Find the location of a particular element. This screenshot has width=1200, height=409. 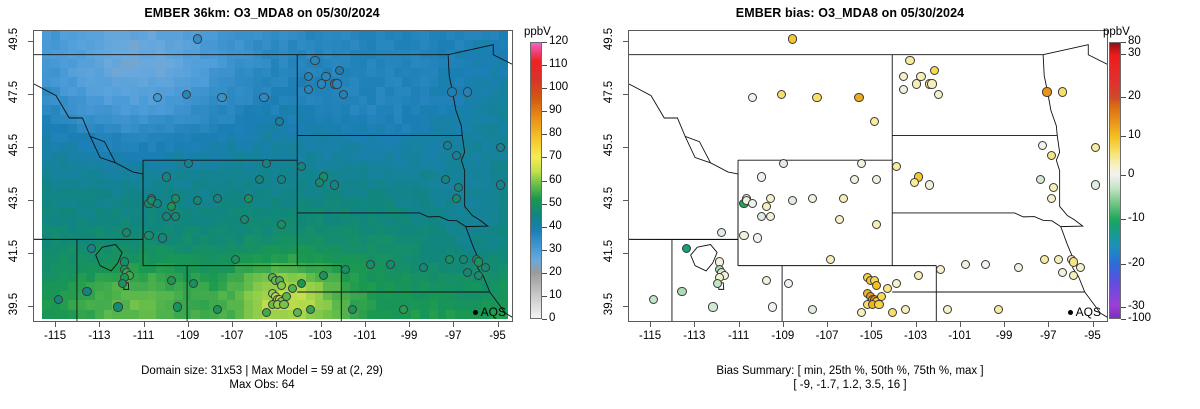

state-boundary-line is located at coordinates (868, 54).